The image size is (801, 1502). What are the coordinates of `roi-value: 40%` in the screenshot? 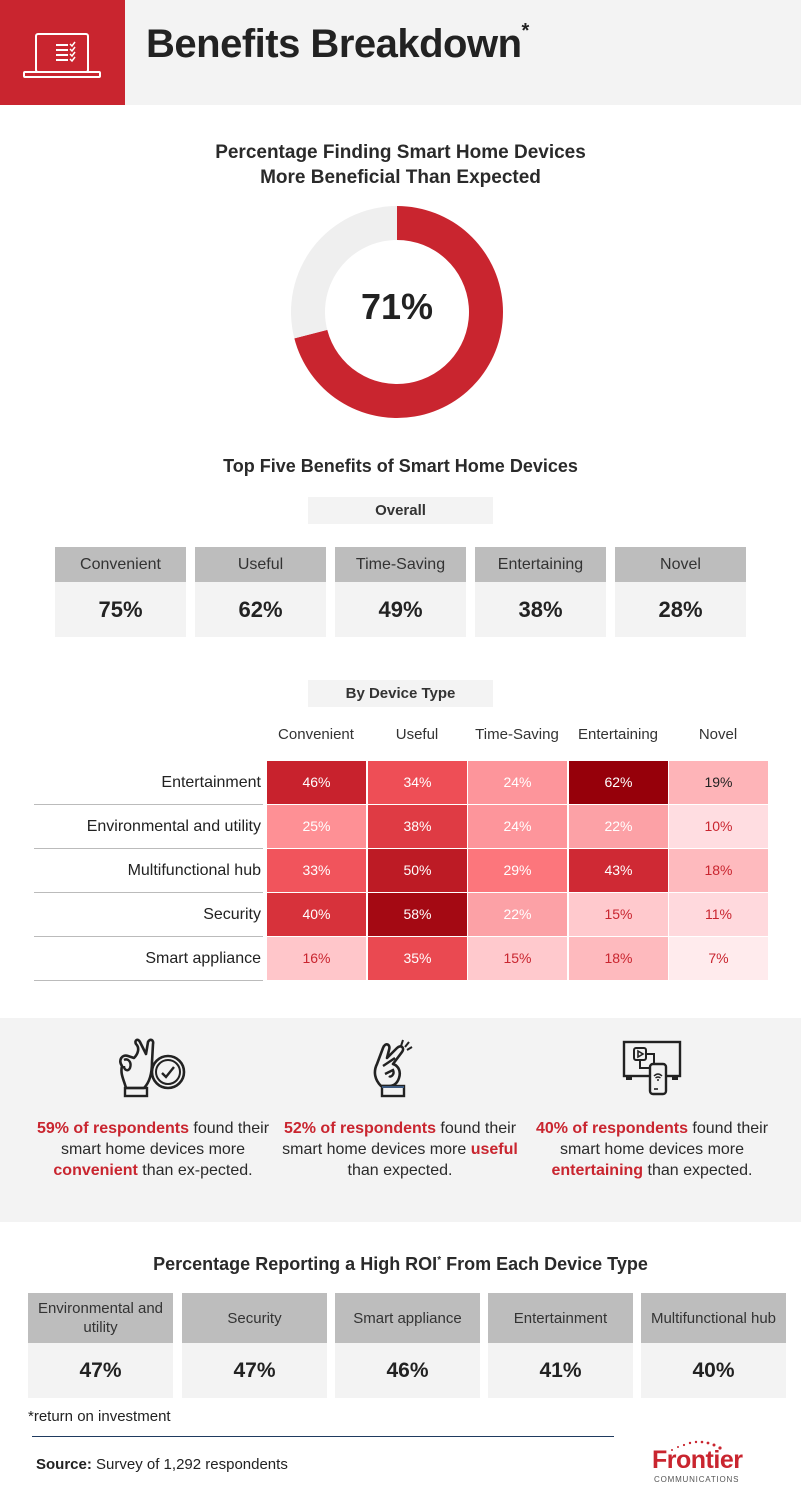 It's located at (713, 1370).